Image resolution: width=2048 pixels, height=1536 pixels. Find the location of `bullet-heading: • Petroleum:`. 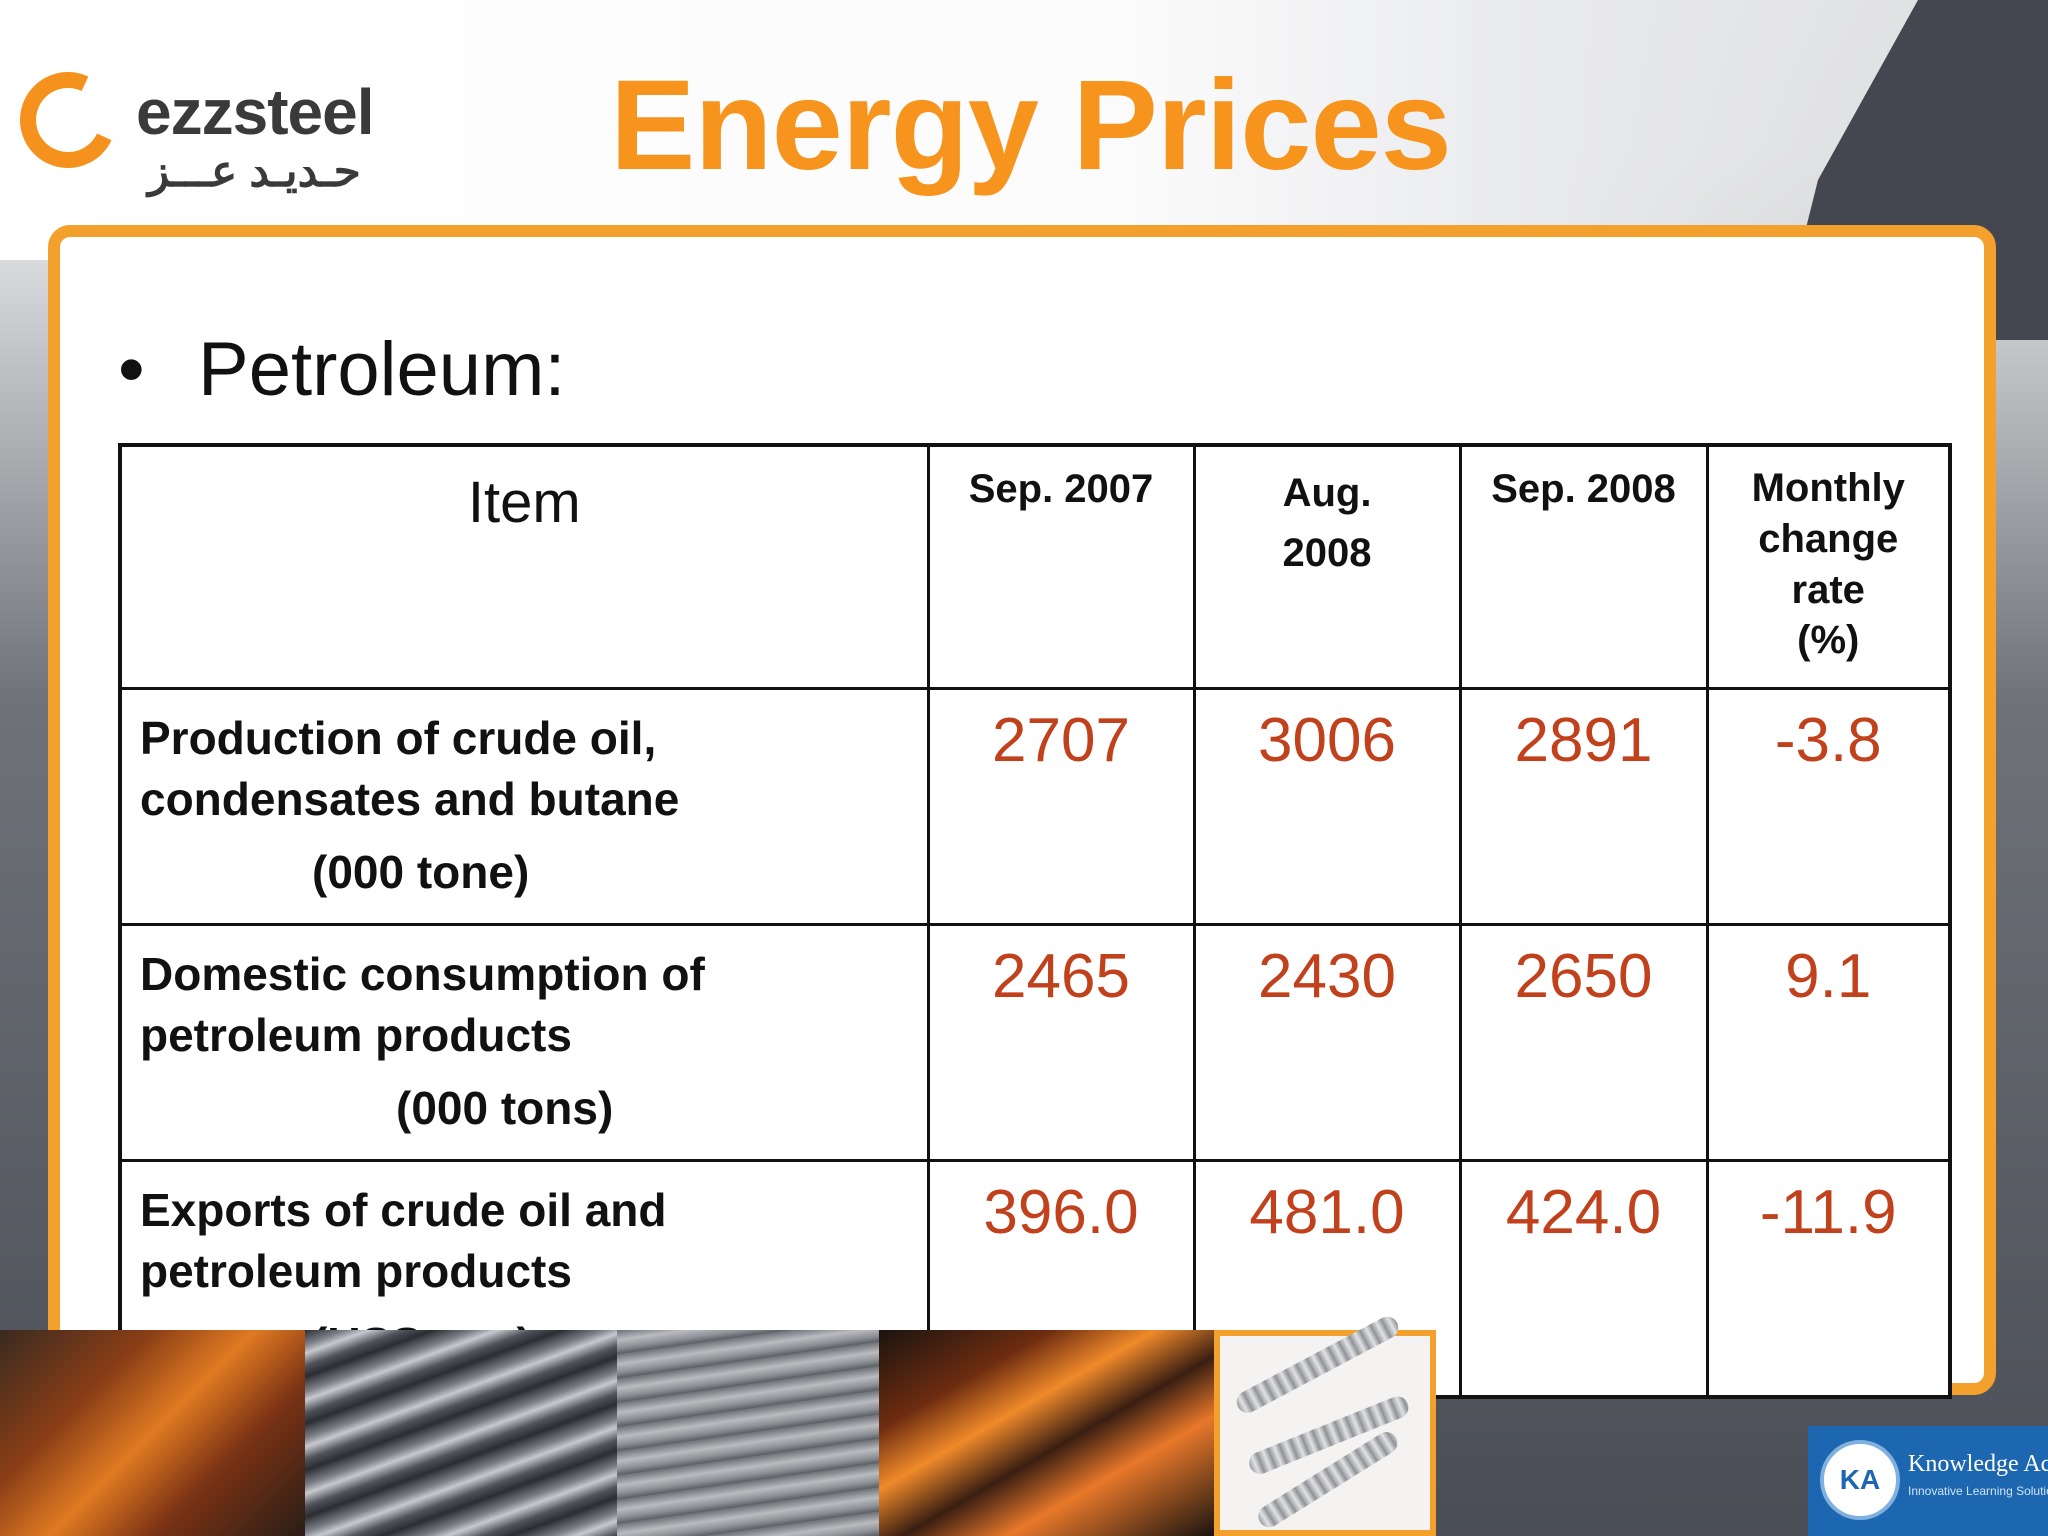

bullet-heading: • Petroleum: is located at coordinates (342, 370).